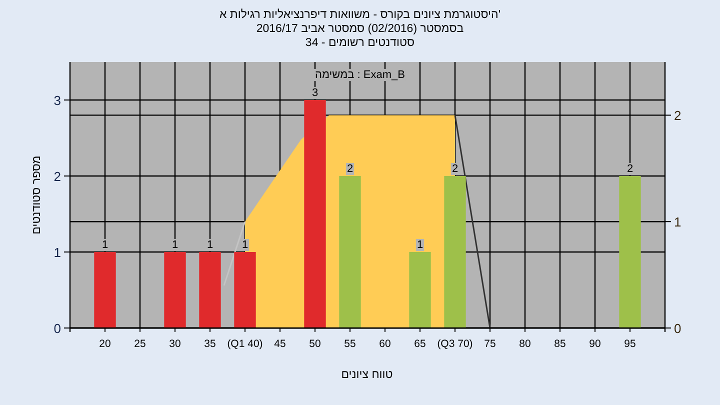 The width and height of the screenshot is (720, 405). What do you see at coordinates (210, 344) in the screenshot?
I see `x-tick-label: 35` at bounding box center [210, 344].